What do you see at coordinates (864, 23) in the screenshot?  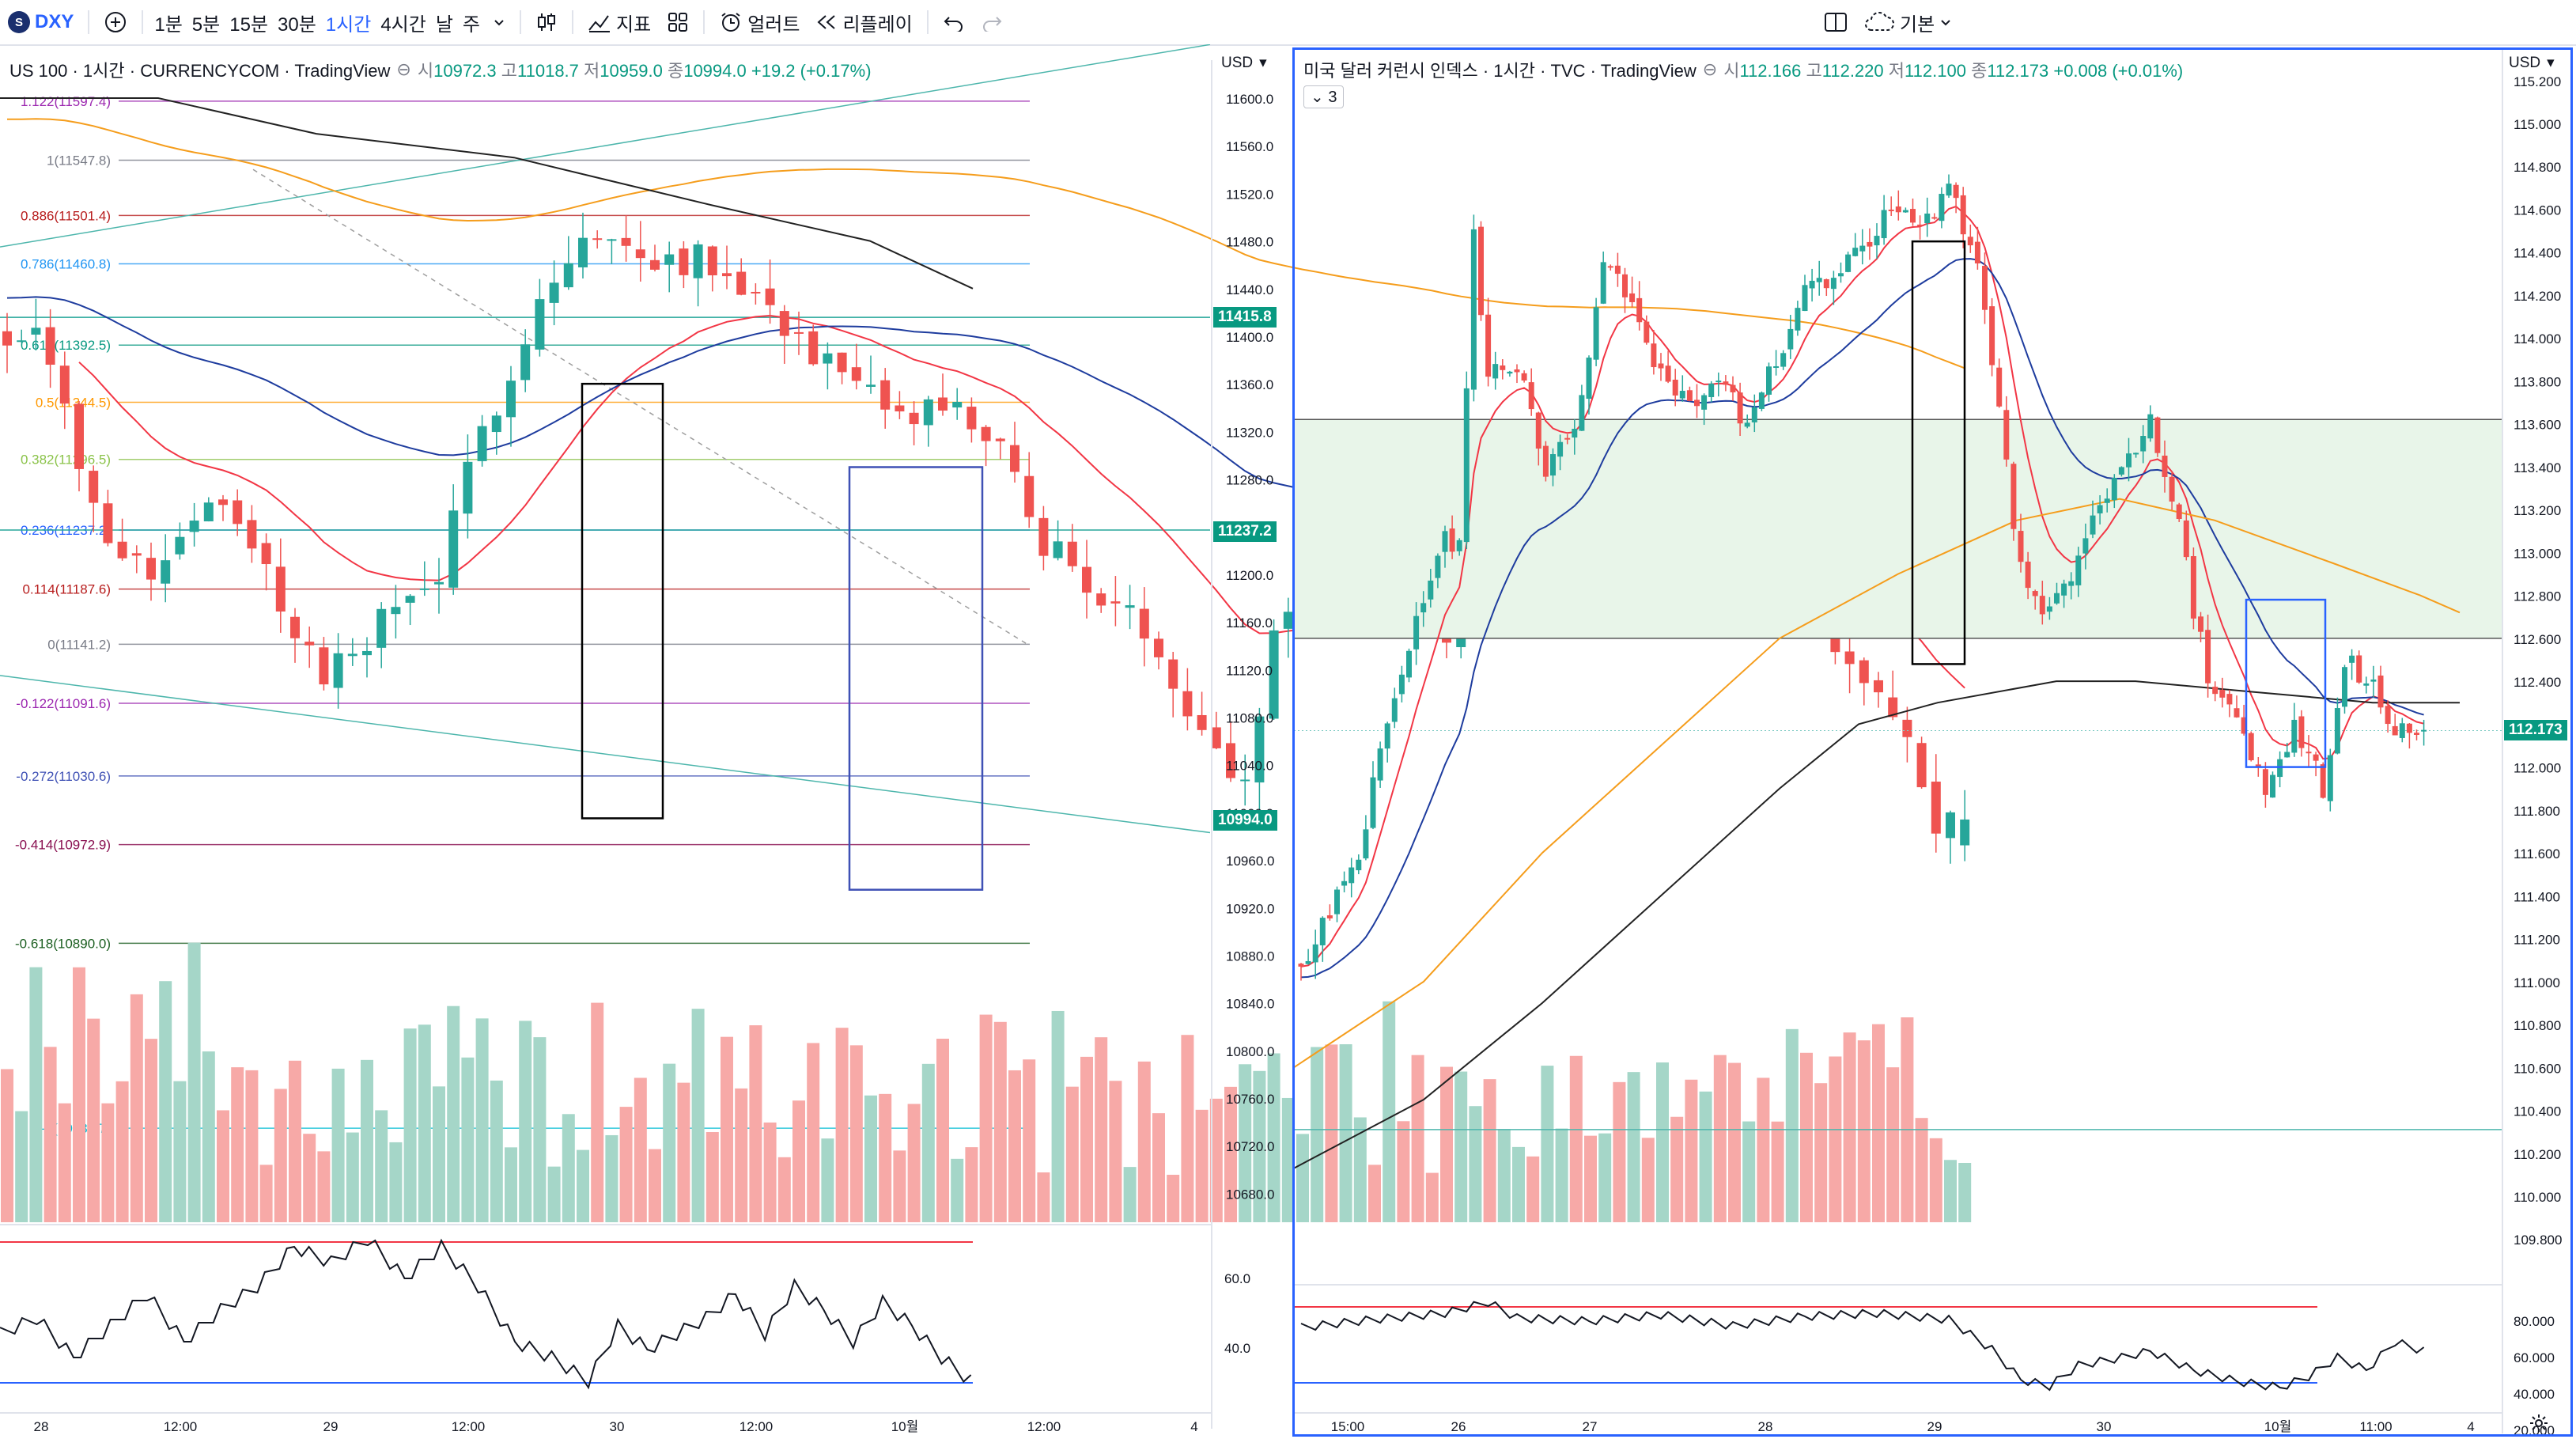 I see `replay-button: 리플레이` at bounding box center [864, 23].